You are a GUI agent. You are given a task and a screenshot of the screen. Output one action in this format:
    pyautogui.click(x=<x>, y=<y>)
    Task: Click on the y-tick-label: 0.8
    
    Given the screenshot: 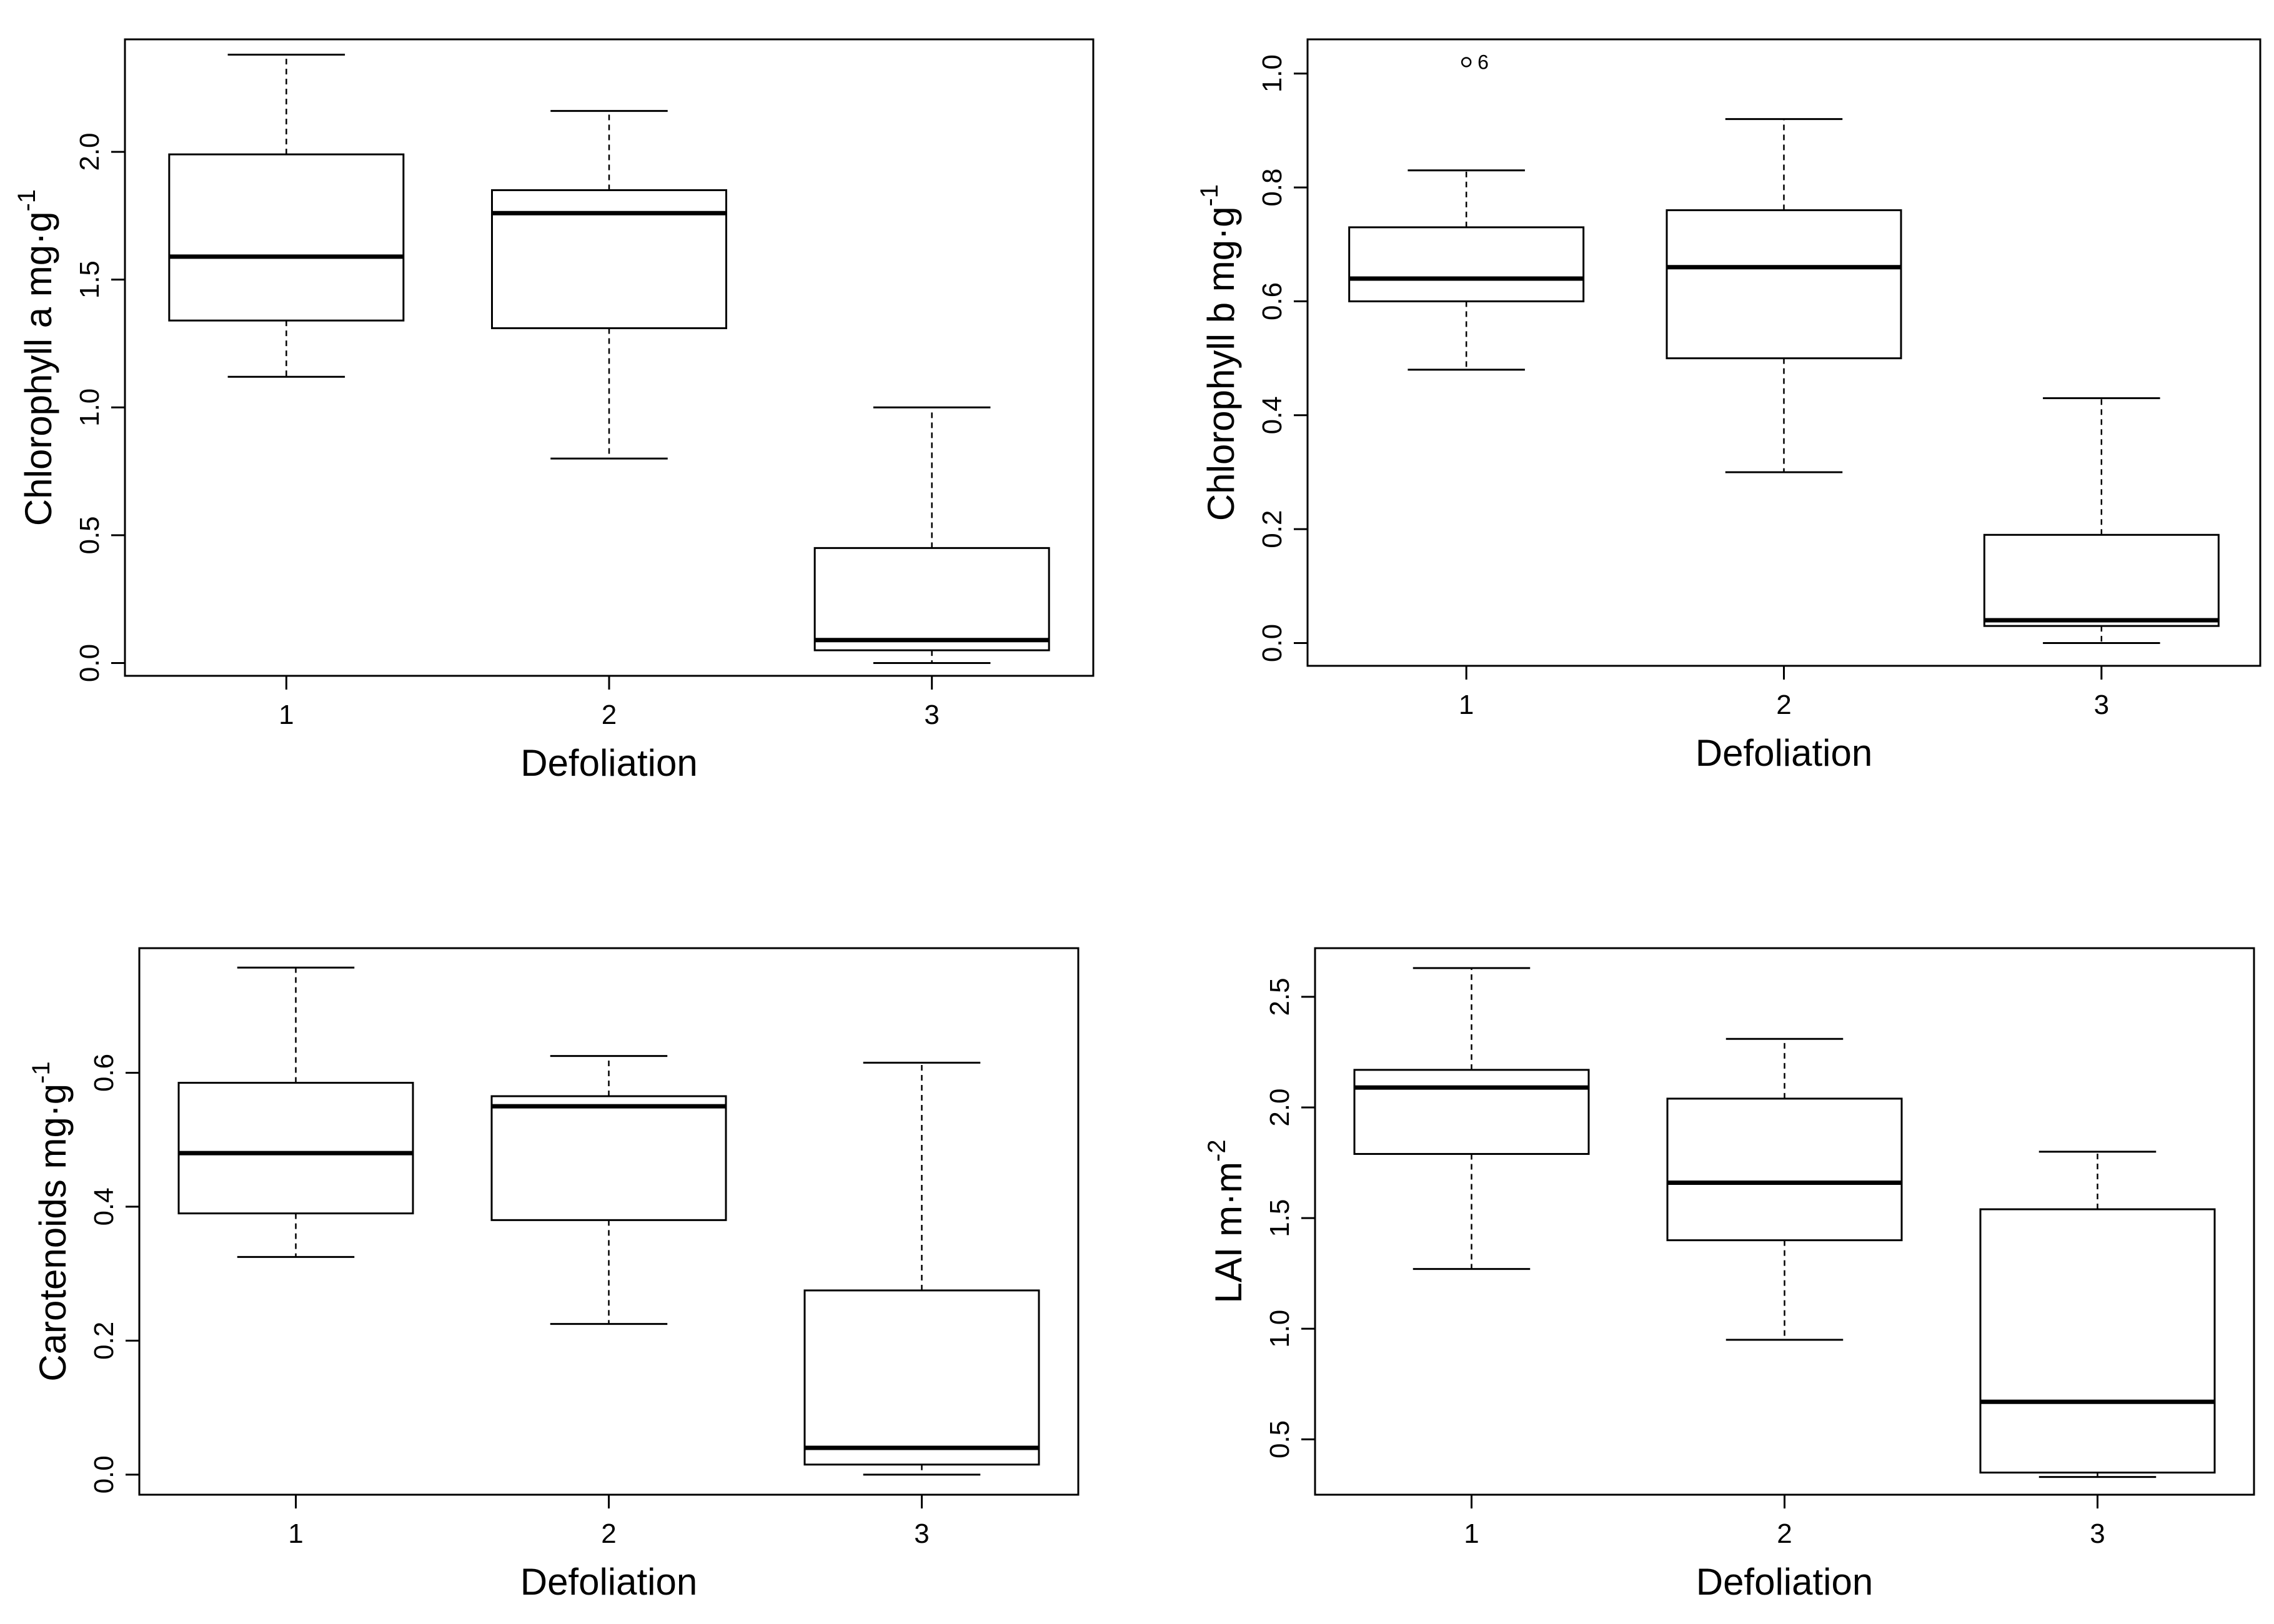 What is the action you would take?
    pyautogui.click(x=1272, y=187)
    